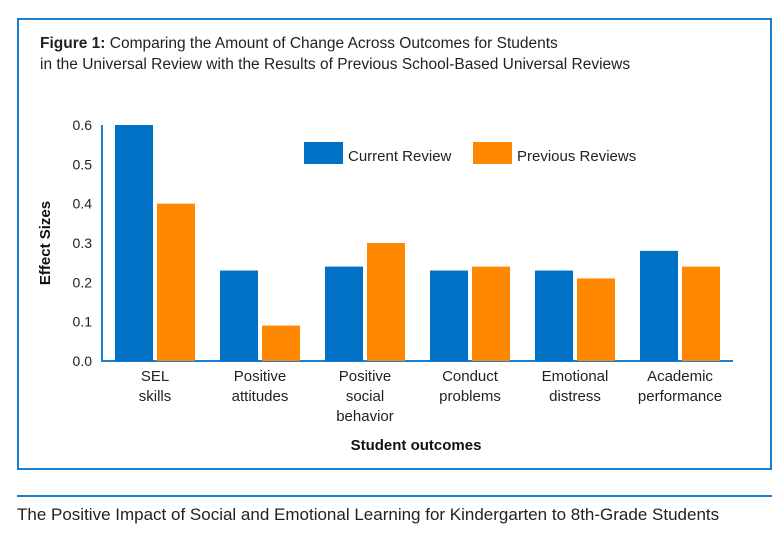 The image size is (783, 536). I want to click on x-tick-label: behavior, so click(365, 416).